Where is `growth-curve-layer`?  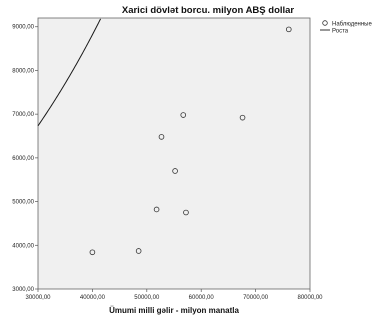 growth-curve-layer is located at coordinates (69, 72).